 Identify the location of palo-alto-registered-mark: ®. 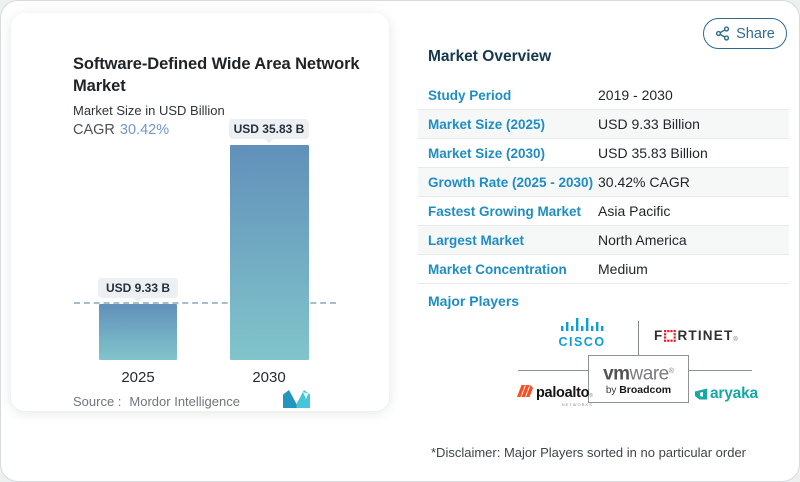
(591, 396).